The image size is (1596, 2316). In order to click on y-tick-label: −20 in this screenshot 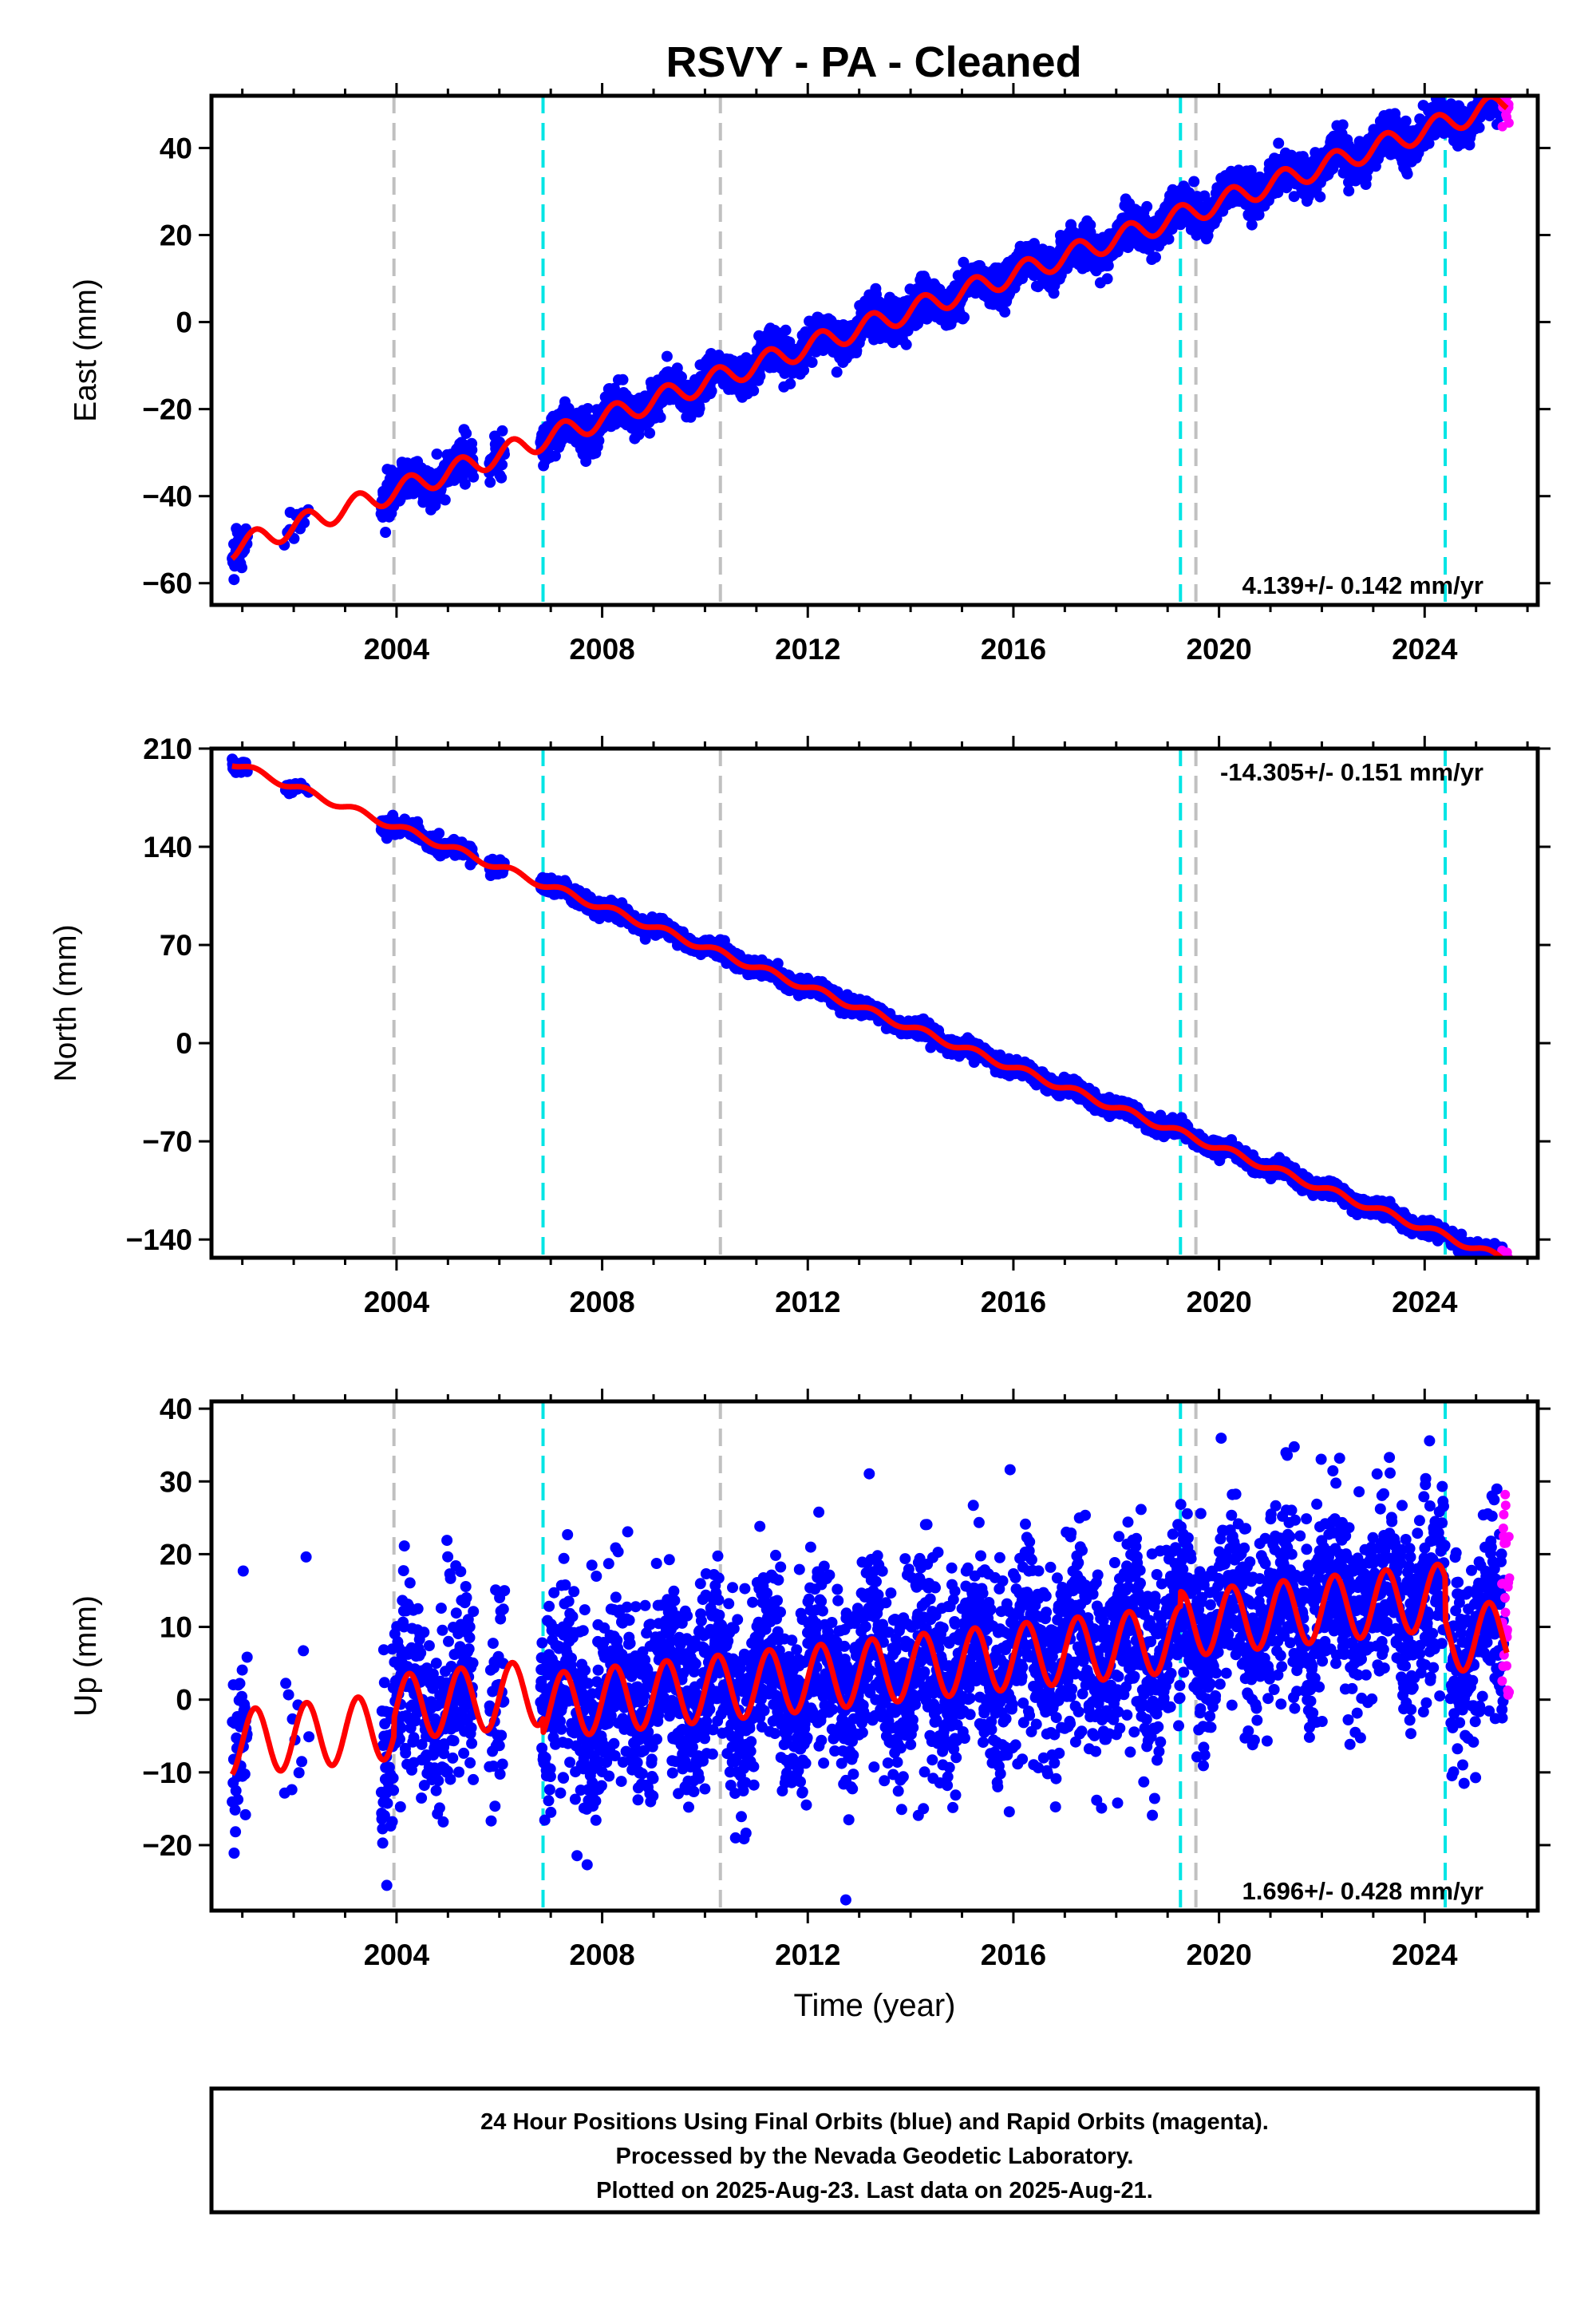, I will do `click(167, 409)`.